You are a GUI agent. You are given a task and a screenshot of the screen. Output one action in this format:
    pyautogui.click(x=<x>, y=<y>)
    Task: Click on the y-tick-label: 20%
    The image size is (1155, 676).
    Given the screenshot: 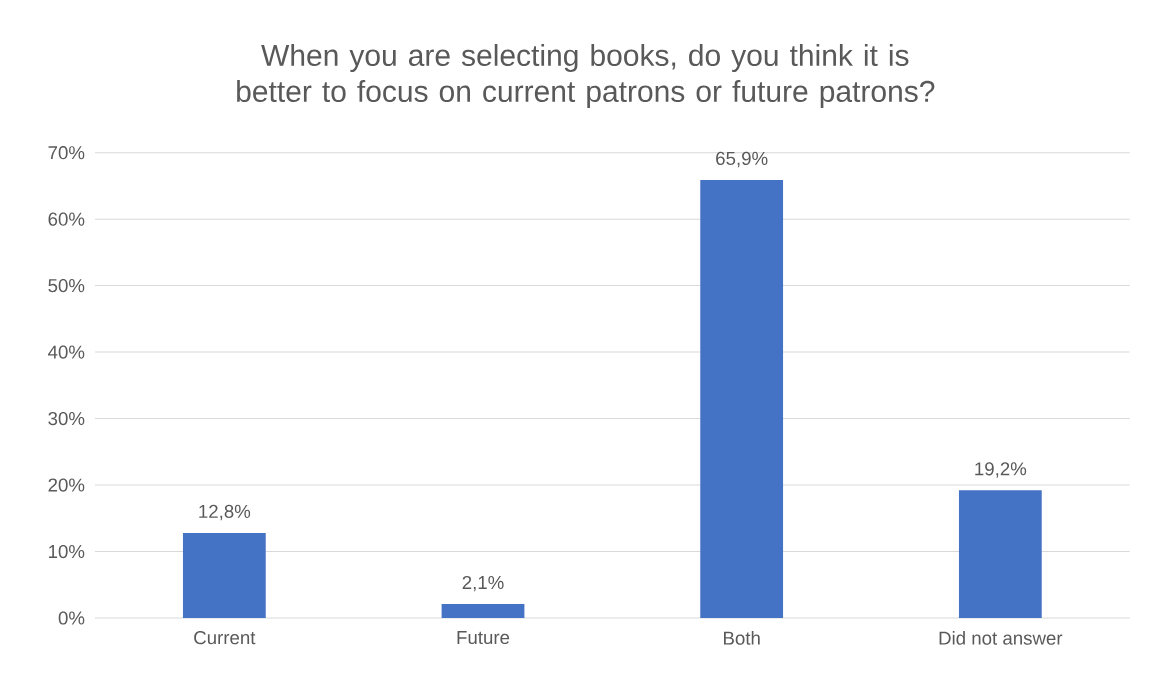 What is the action you would take?
    pyautogui.click(x=66, y=485)
    